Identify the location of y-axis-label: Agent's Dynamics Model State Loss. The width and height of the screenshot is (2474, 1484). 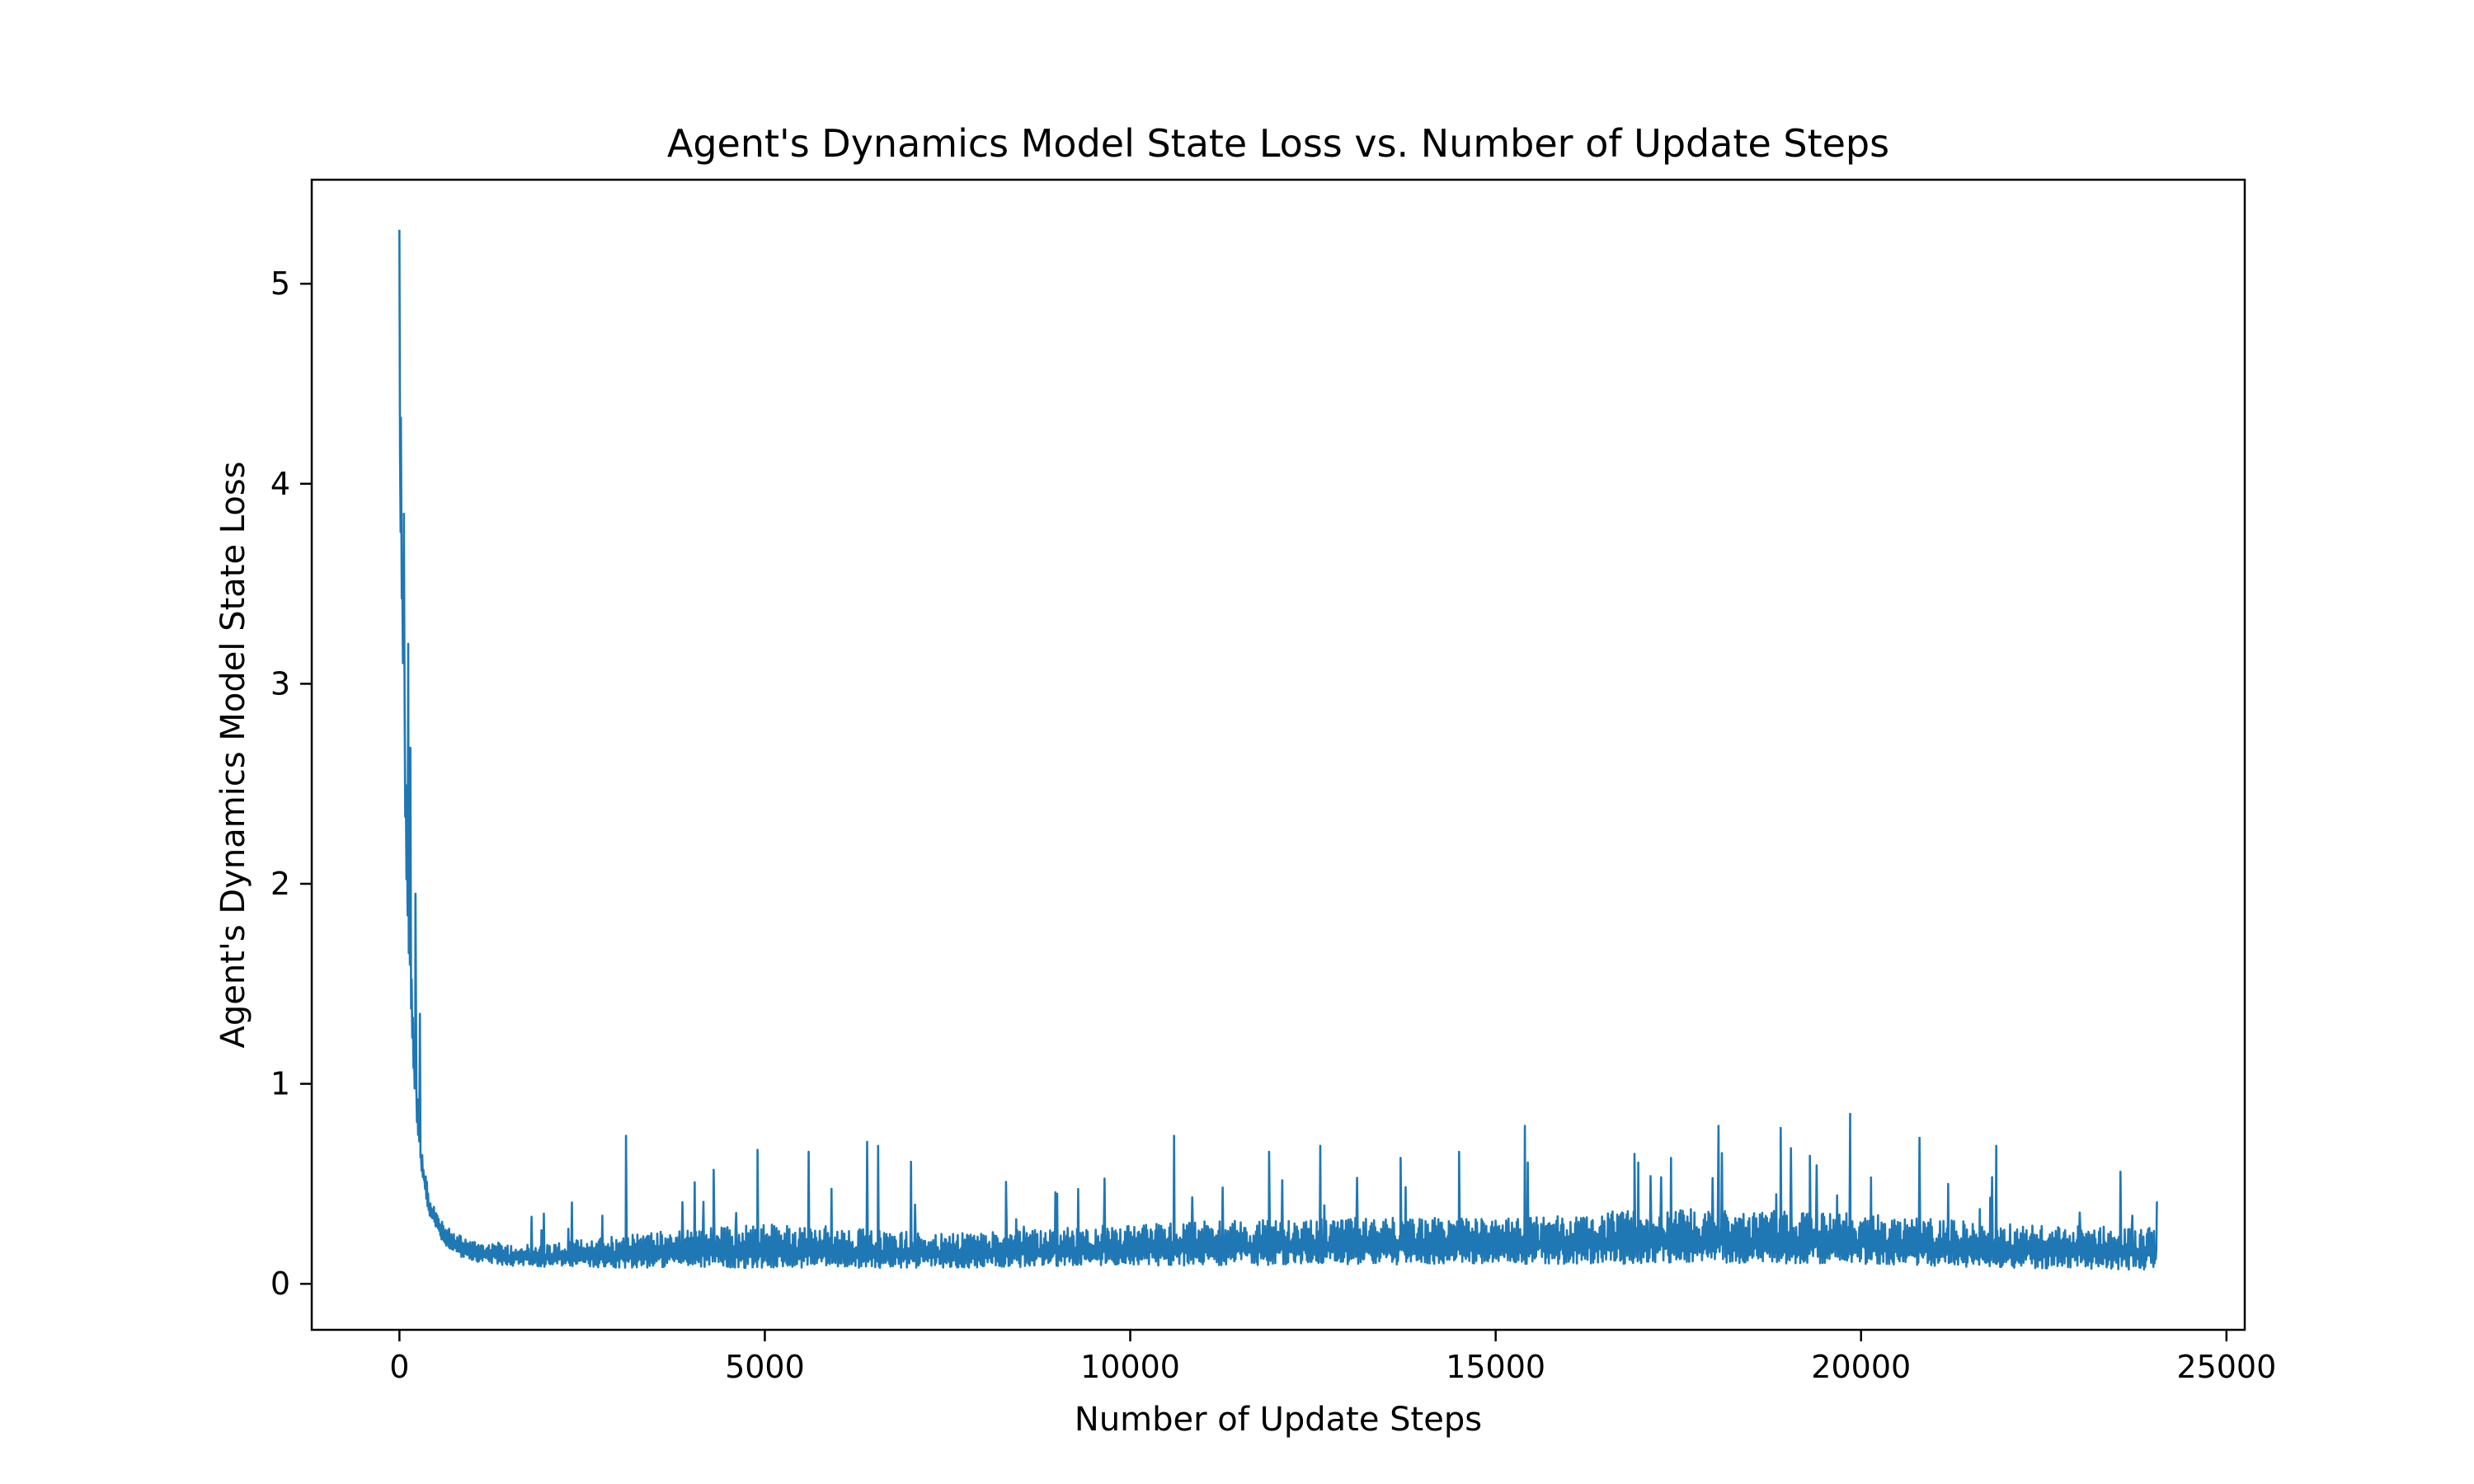
(233, 754).